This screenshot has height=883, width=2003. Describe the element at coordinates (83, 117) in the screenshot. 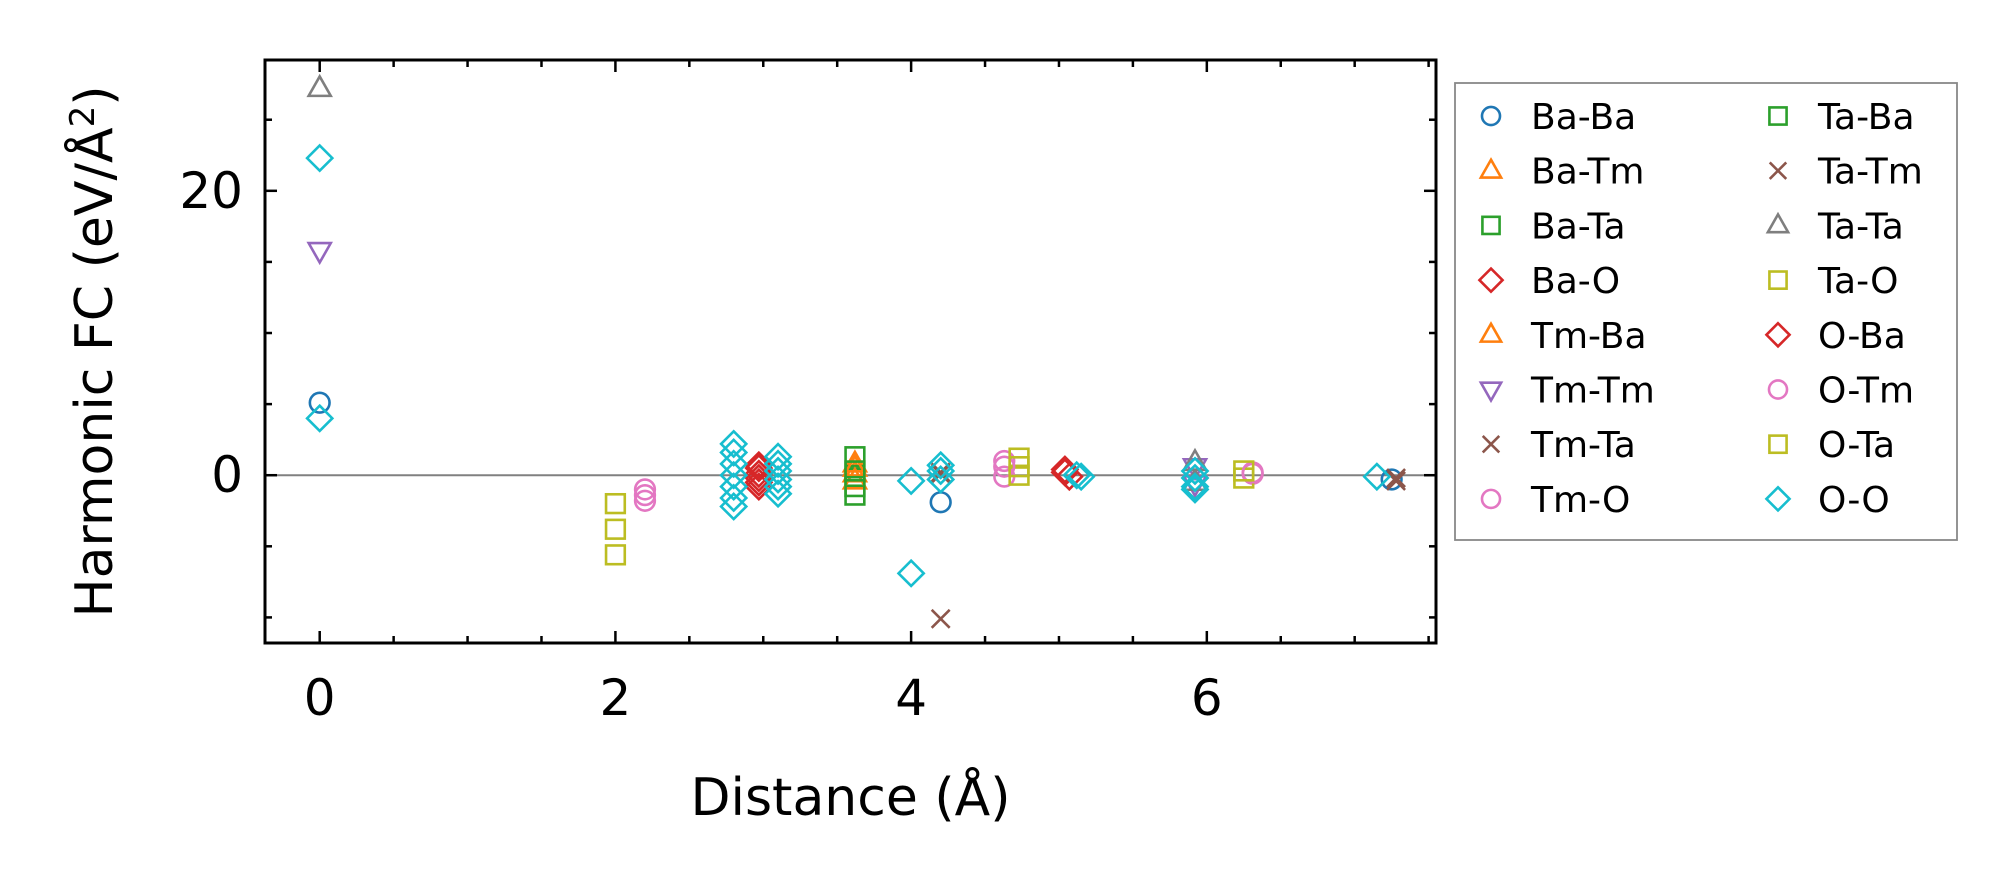

I see `y-axis-label-superscript: 2` at that location.